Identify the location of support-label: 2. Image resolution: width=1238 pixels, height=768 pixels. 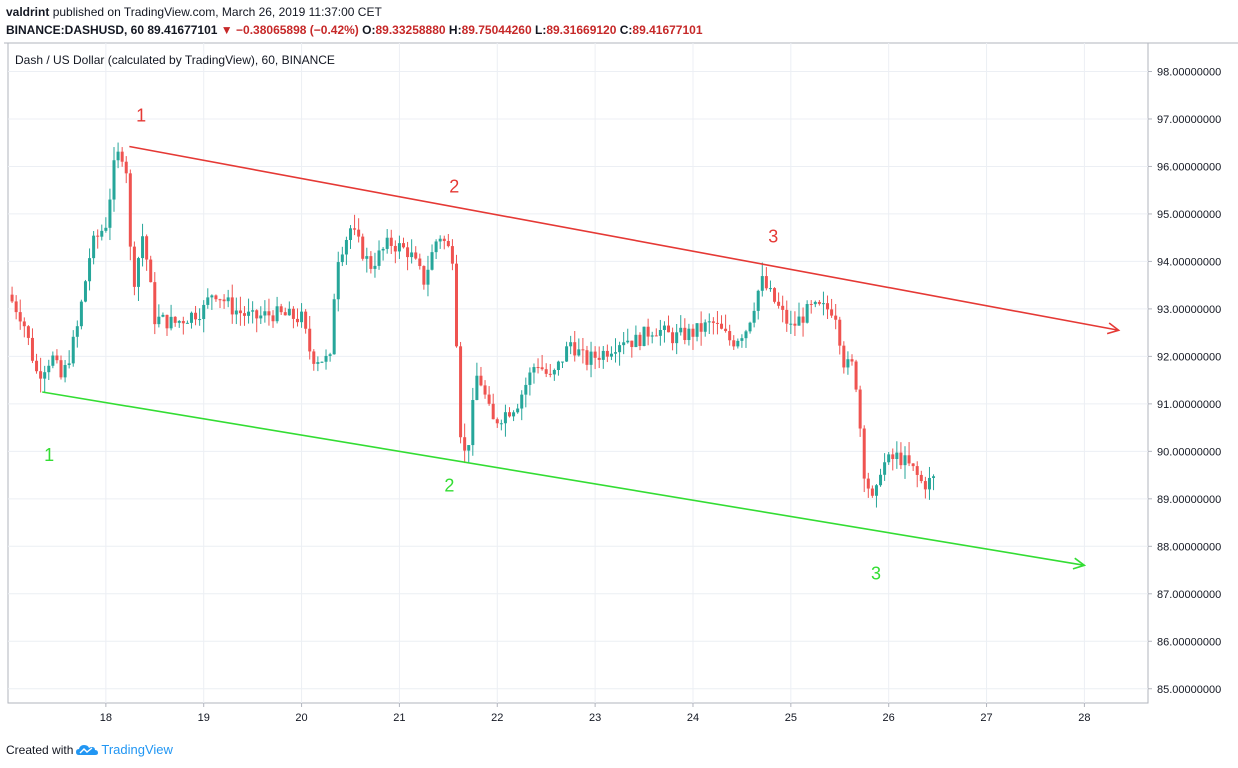
(449, 486).